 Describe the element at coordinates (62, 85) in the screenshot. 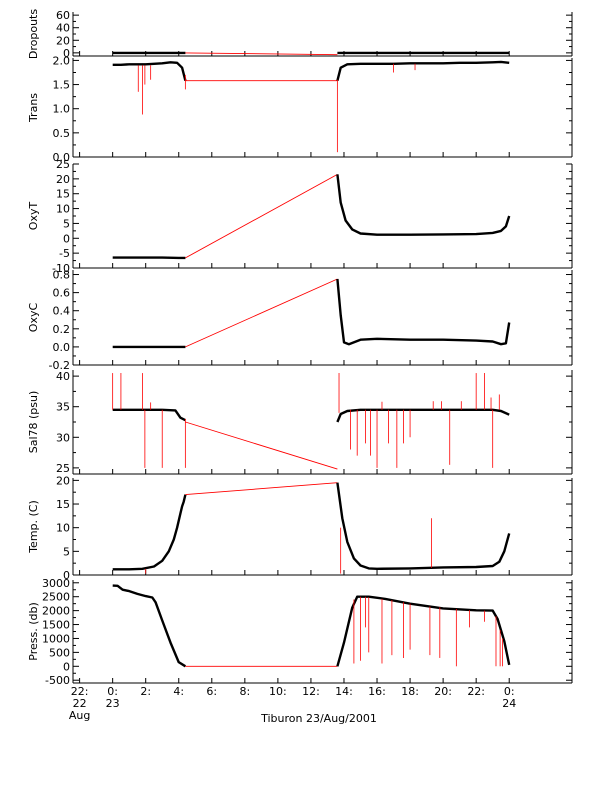

I see `y-tick-label: 1.5` at that location.